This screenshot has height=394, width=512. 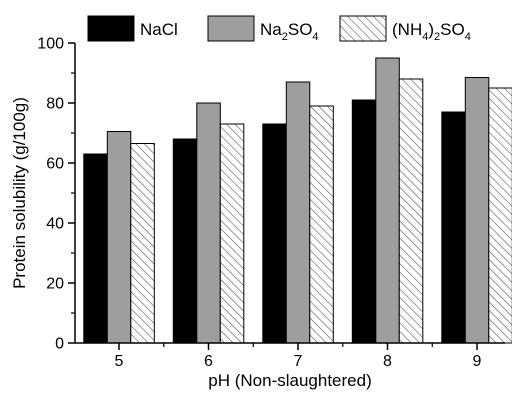 What do you see at coordinates (364, 221) in the screenshot?
I see `bar-nacl-ph8` at bounding box center [364, 221].